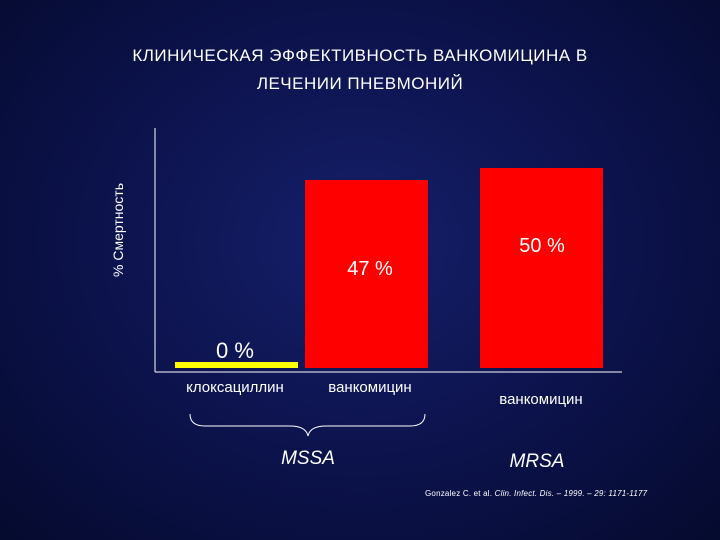 The height and width of the screenshot is (540, 720). Describe the element at coordinates (542, 246) in the screenshot. I see `data-label-3: 50 %` at that location.